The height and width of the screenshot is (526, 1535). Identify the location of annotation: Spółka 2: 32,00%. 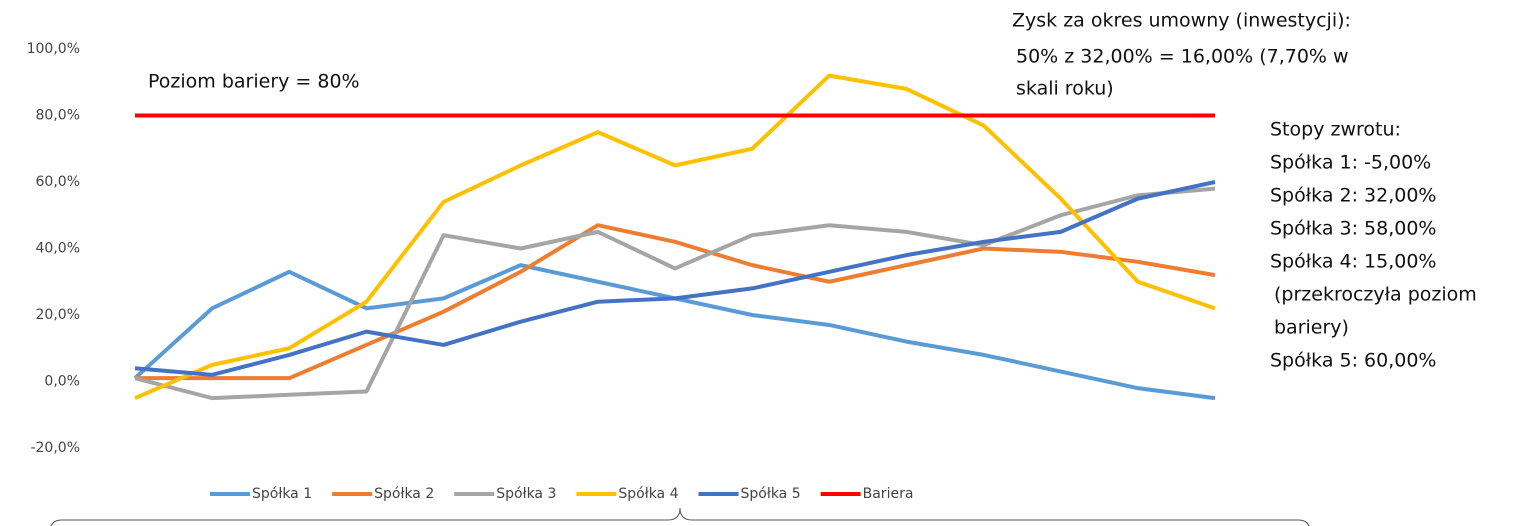
(1353, 196).